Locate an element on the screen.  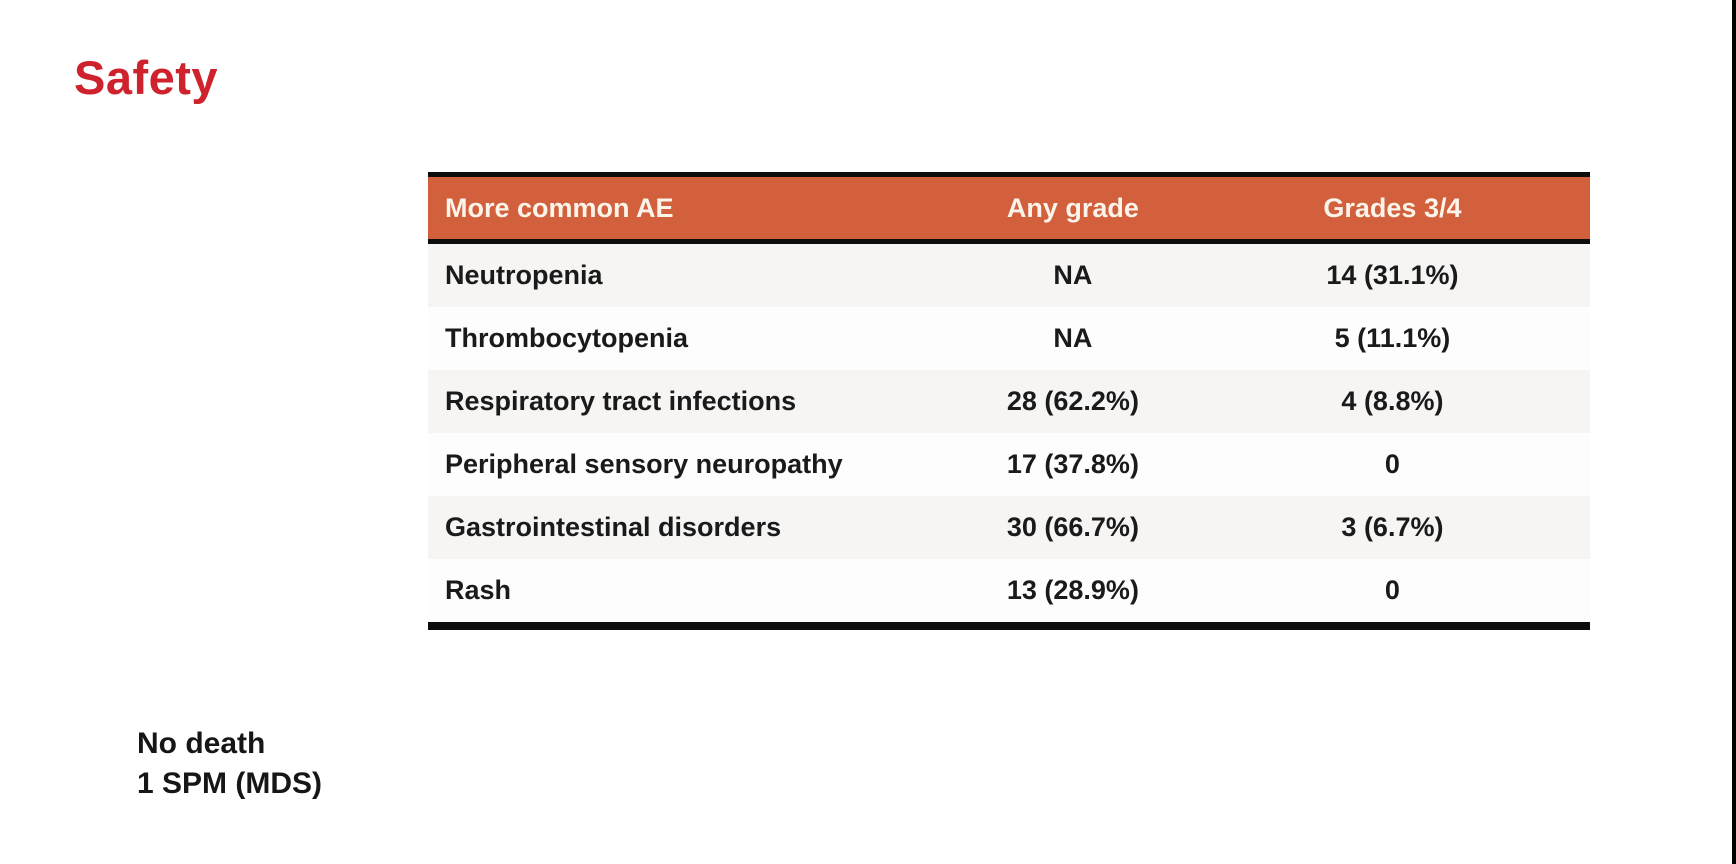
table-row-neutropenia: Neutropenia NA 14 (31.1%) is located at coordinates (1009, 275).